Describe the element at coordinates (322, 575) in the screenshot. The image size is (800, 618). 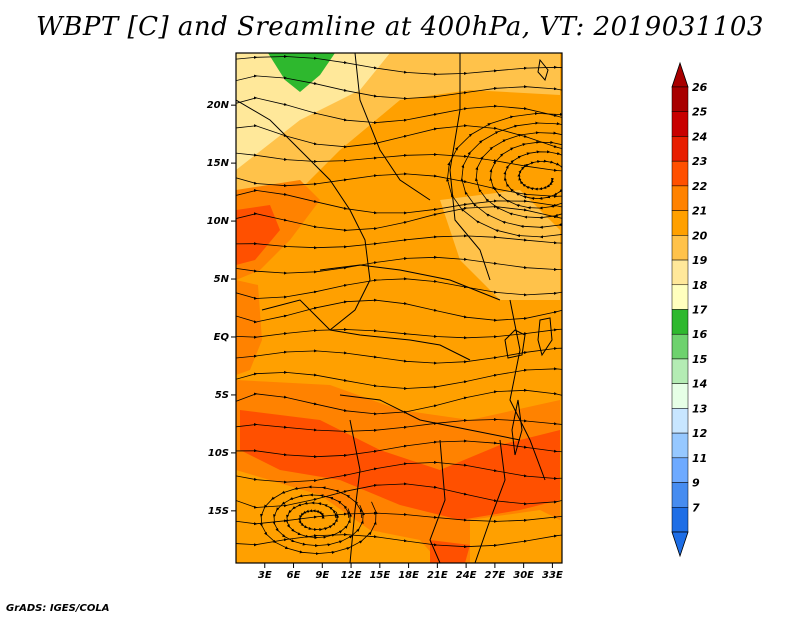
I see `lon-tick-label: 9E` at that location.